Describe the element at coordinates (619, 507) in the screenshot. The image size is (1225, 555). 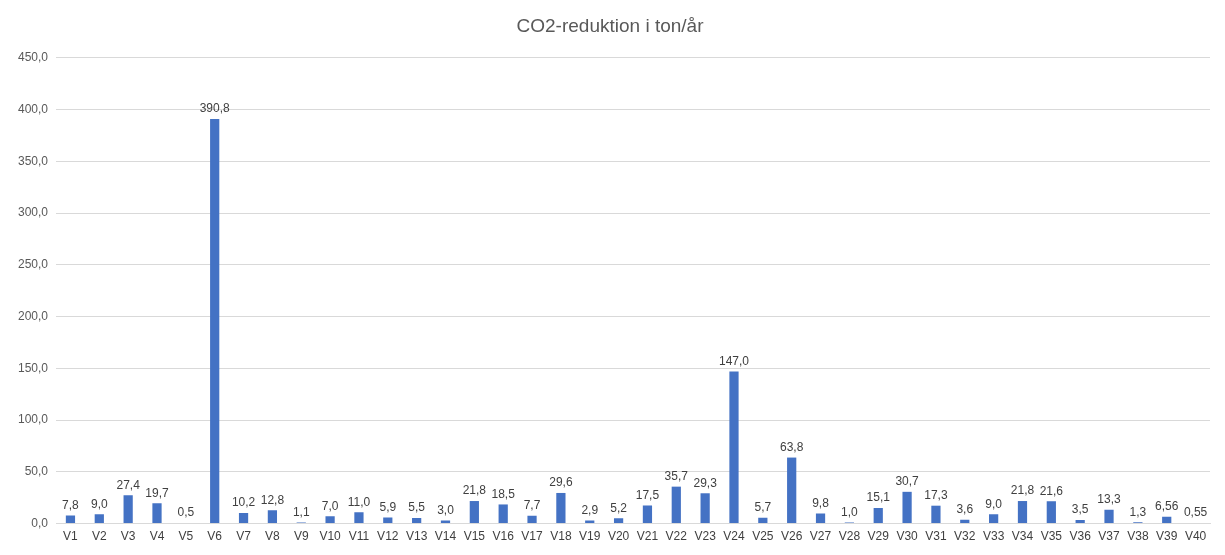
I see `data-label: 5,2` at that location.